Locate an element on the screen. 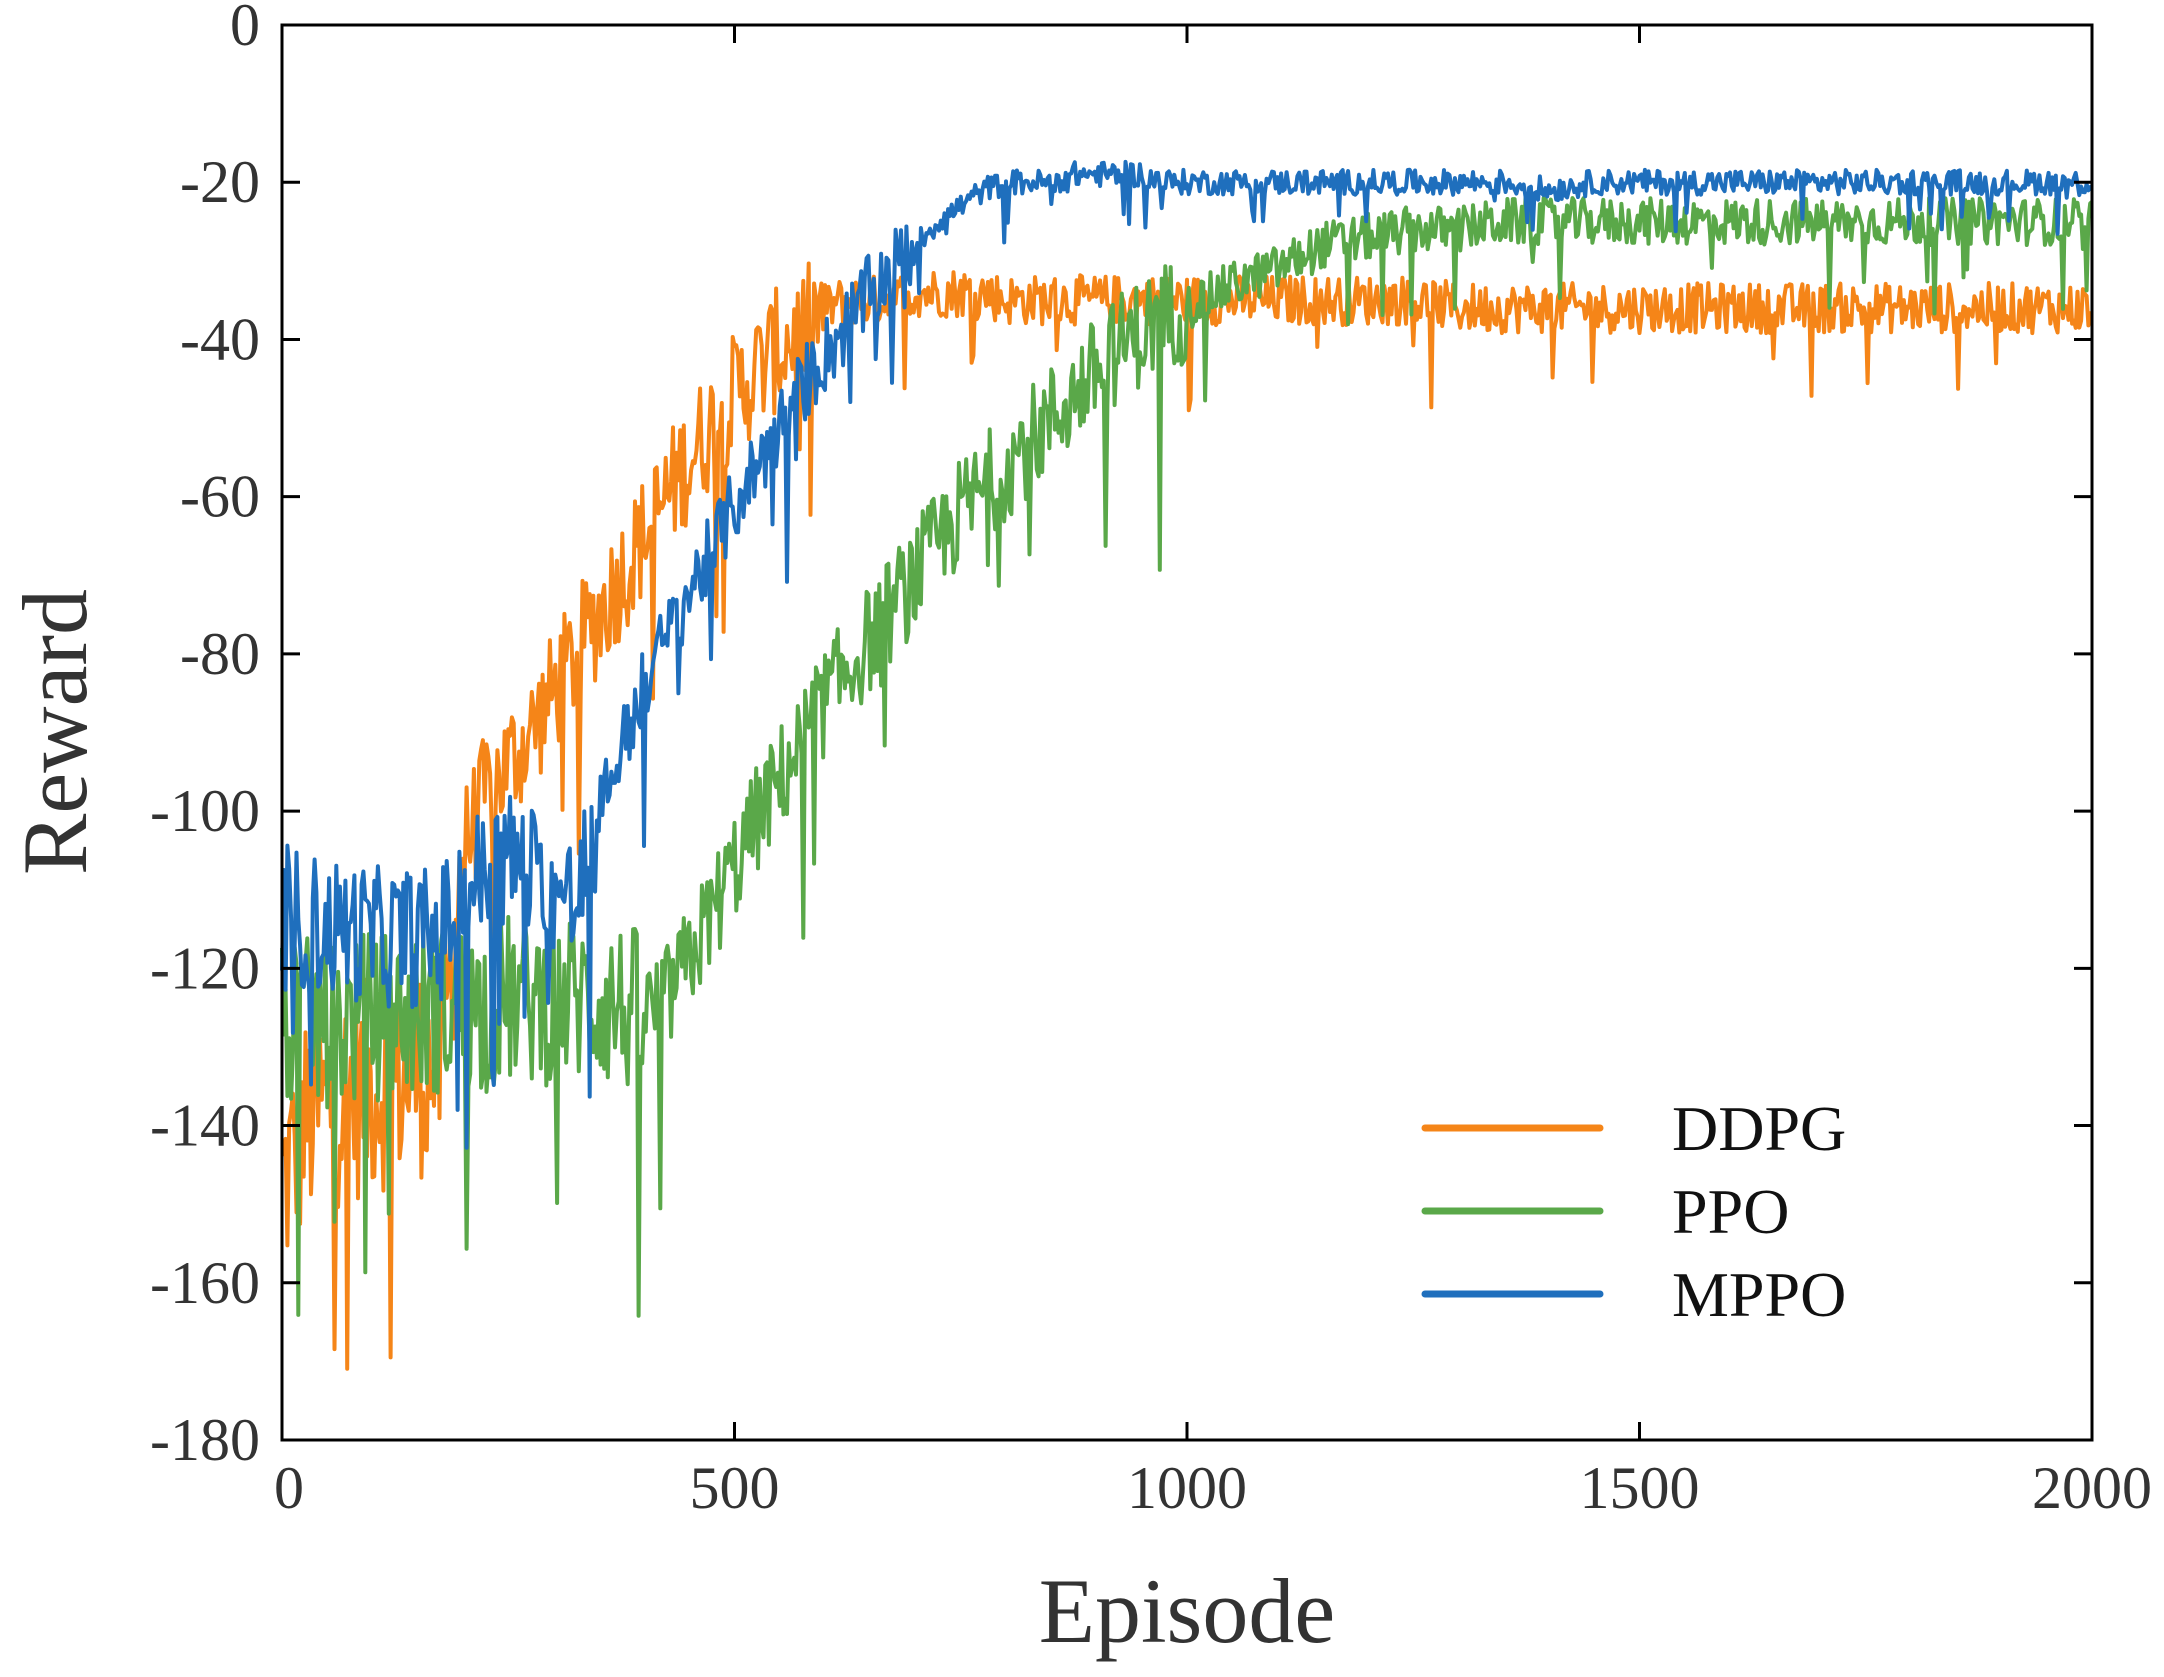  x-axis-title: Episode is located at coordinates (1187, 1611).